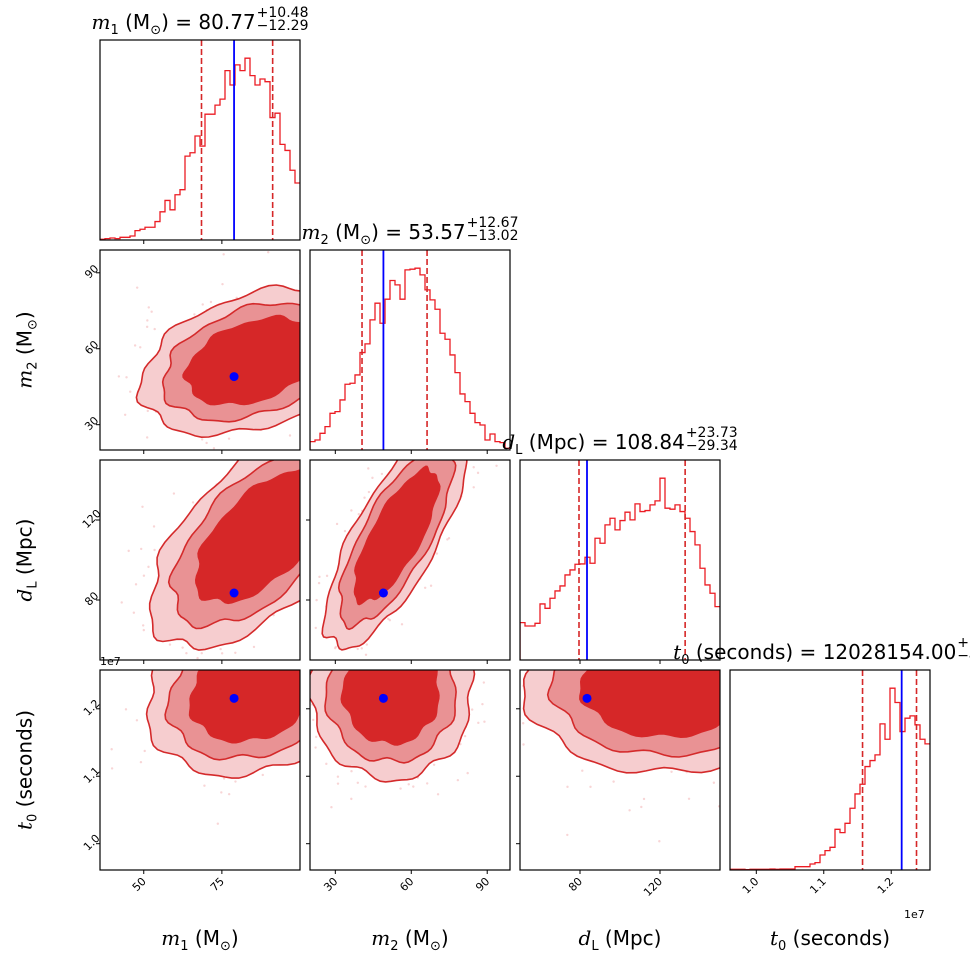 This screenshot has width=970, height=970. Describe the element at coordinates (830, 770) in the screenshot. I see `histogram-t0-frame` at that location.